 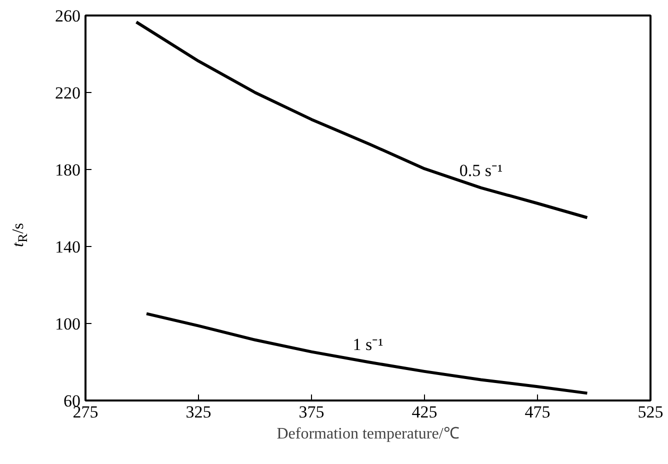 I want to click on y-tick-label: 260, so click(x=67, y=16).